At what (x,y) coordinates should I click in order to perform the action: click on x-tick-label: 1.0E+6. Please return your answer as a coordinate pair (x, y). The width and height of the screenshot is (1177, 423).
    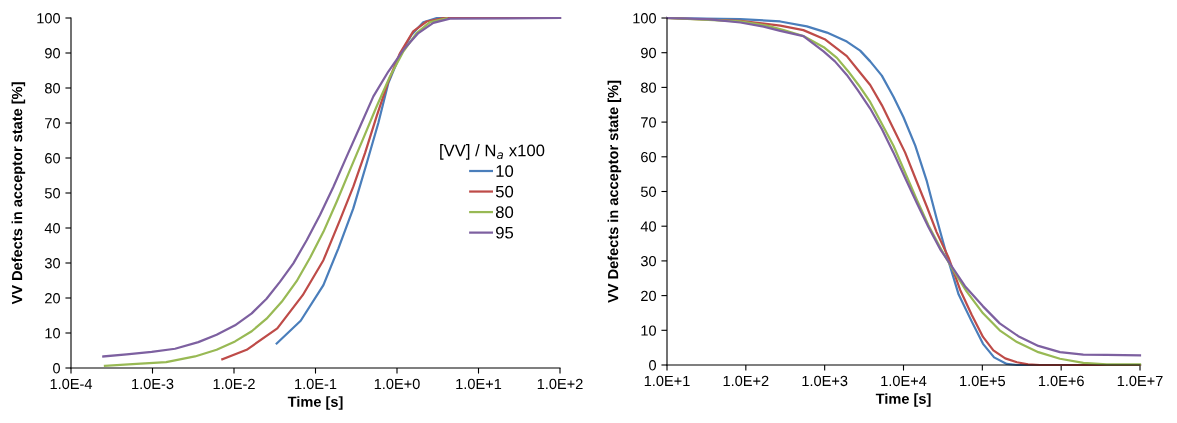
    Looking at the image, I should click on (1061, 381).